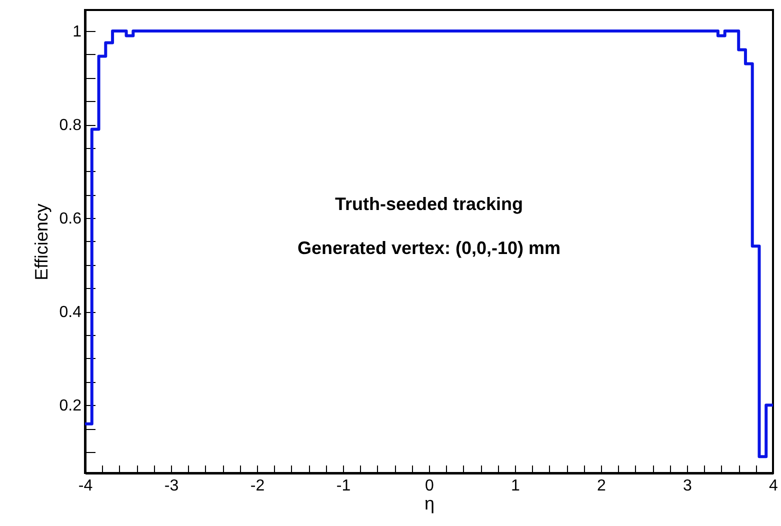  I want to click on x-tick-label: -1, so click(343, 486).